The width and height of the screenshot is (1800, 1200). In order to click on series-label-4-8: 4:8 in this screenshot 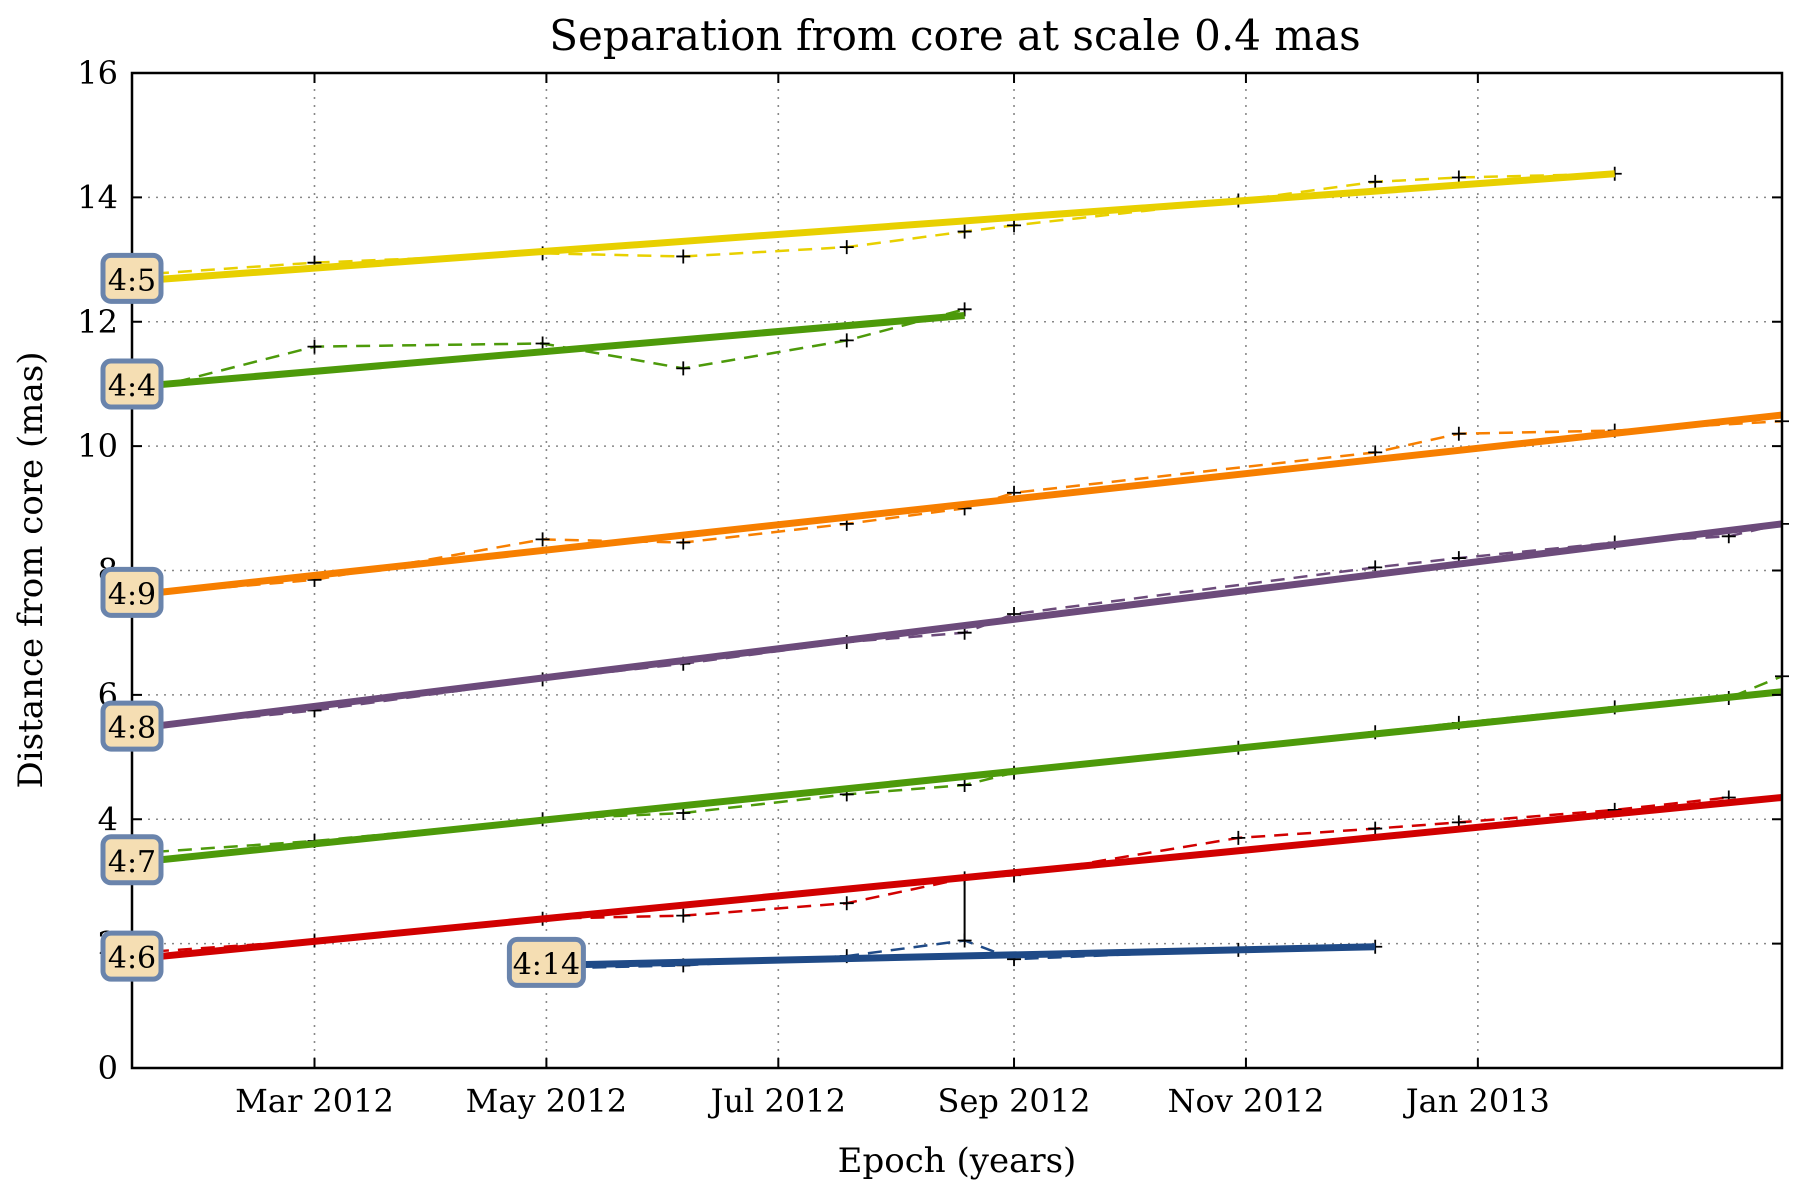, I will do `click(132, 726)`.